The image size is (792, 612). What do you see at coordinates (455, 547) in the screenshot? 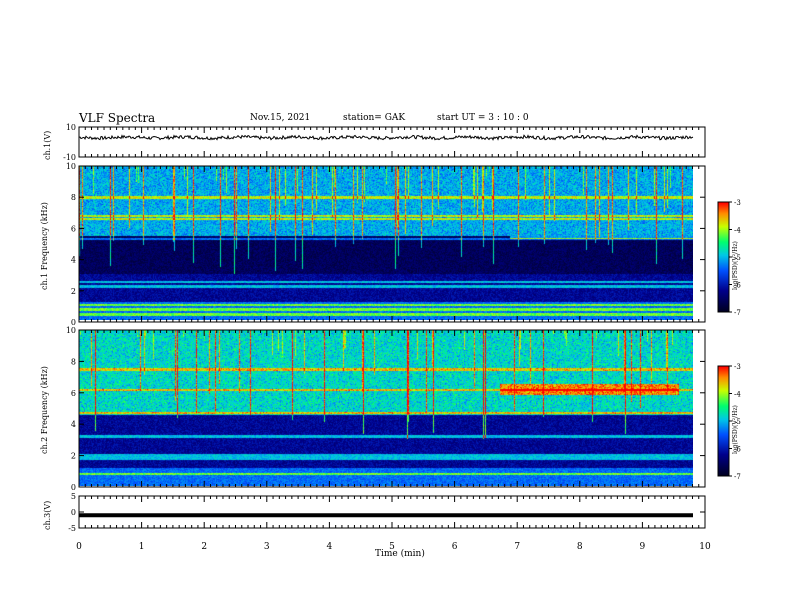
I see `x-tick-label: 6` at bounding box center [455, 547].